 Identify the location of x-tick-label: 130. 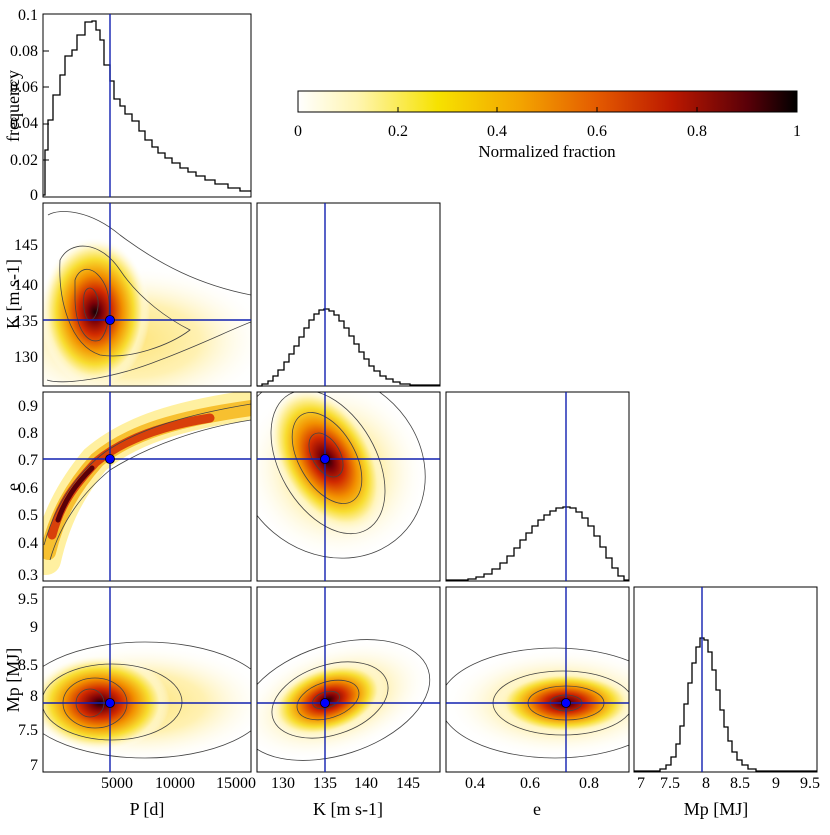
(283, 783).